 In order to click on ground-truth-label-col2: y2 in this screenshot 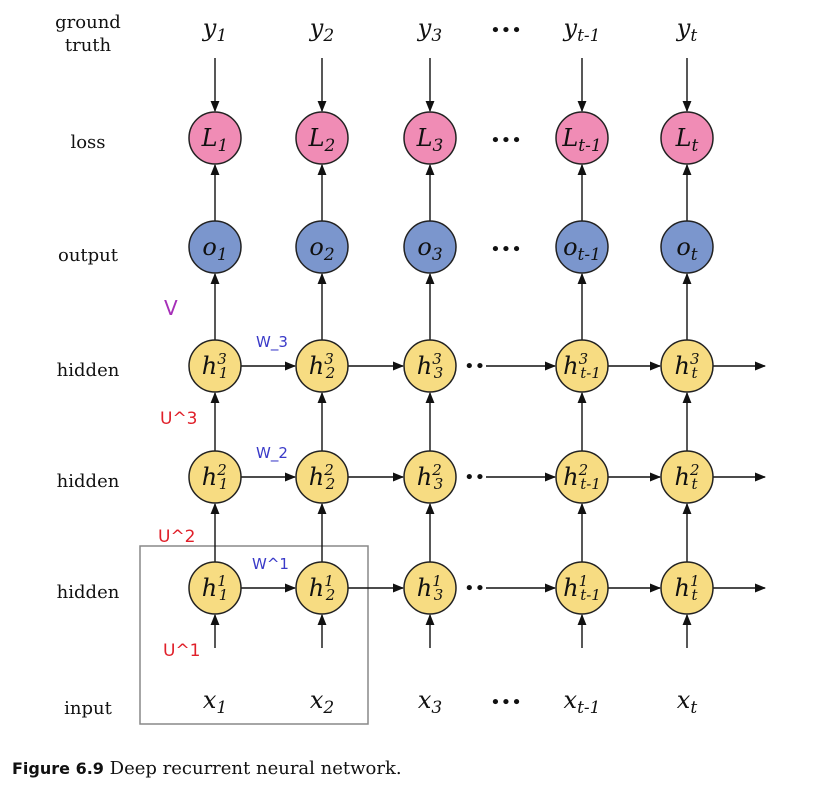, I will do `click(321, 30)`.